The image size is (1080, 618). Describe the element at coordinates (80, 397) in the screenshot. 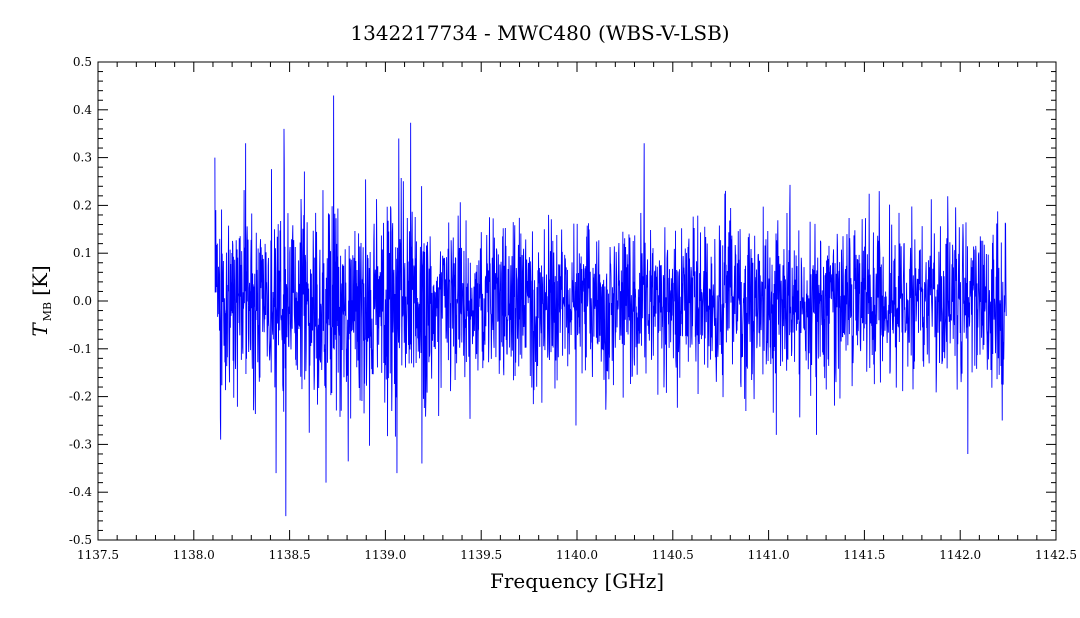

I see `y-tick-label: -0.2` at that location.